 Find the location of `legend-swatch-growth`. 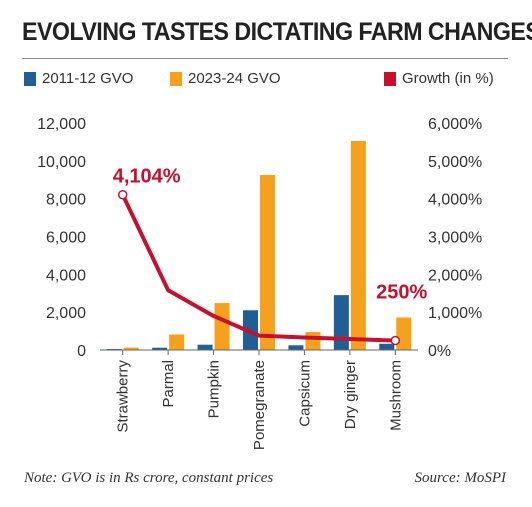

legend-swatch-growth is located at coordinates (390, 78).